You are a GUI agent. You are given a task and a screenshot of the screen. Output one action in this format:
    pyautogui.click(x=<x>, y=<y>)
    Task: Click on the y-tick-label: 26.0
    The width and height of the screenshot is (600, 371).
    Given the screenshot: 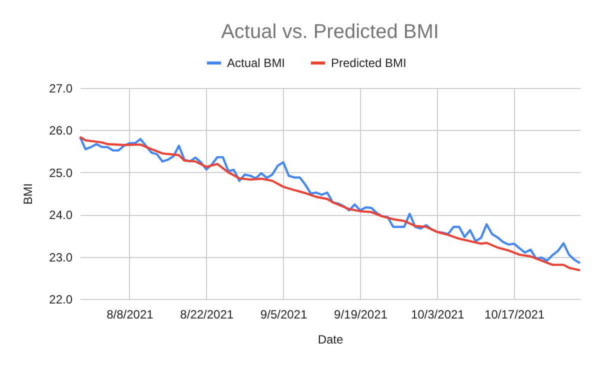 What is the action you would take?
    pyautogui.click(x=61, y=131)
    